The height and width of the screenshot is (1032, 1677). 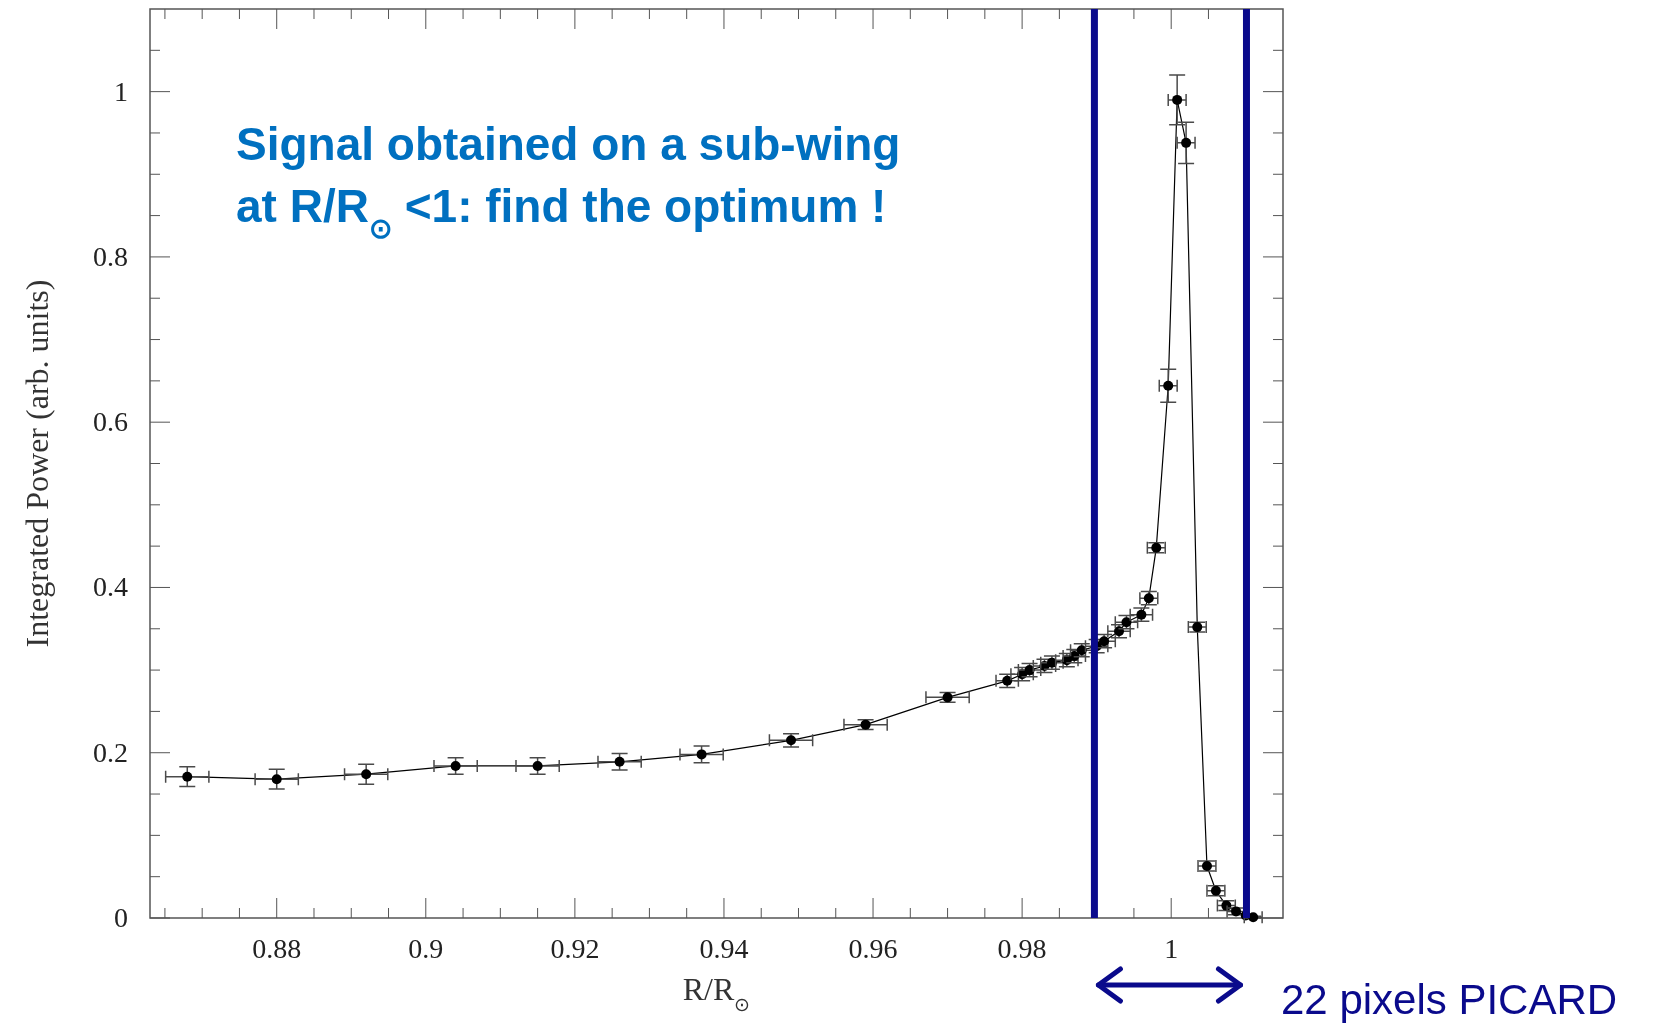 I want to click on x-tick-label: 1, so click(x=1171, y=948).